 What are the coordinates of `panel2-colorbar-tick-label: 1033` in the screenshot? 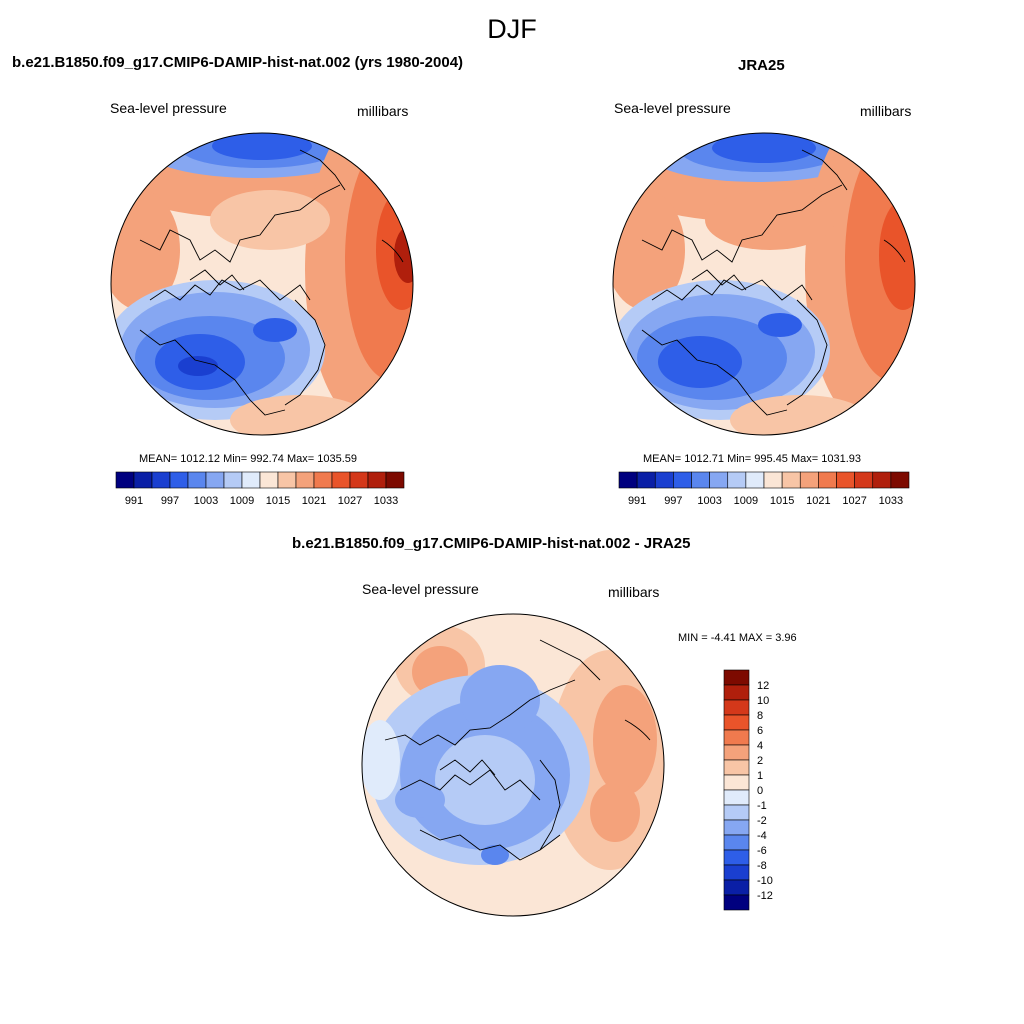 It's located at (891, 501).